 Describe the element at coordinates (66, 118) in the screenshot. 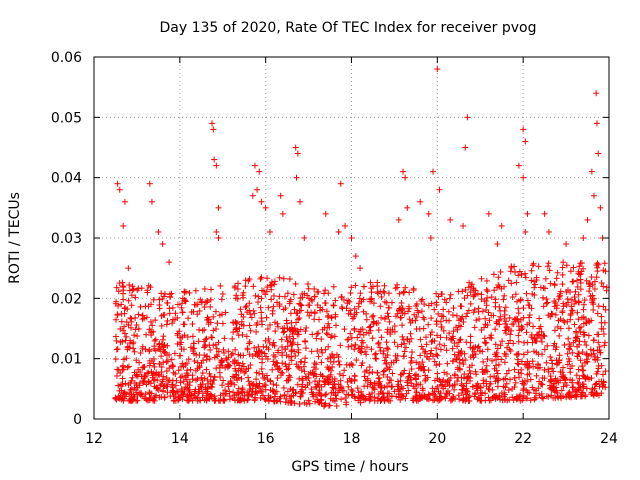

I see `y-tick-label: 0.05` at that location.